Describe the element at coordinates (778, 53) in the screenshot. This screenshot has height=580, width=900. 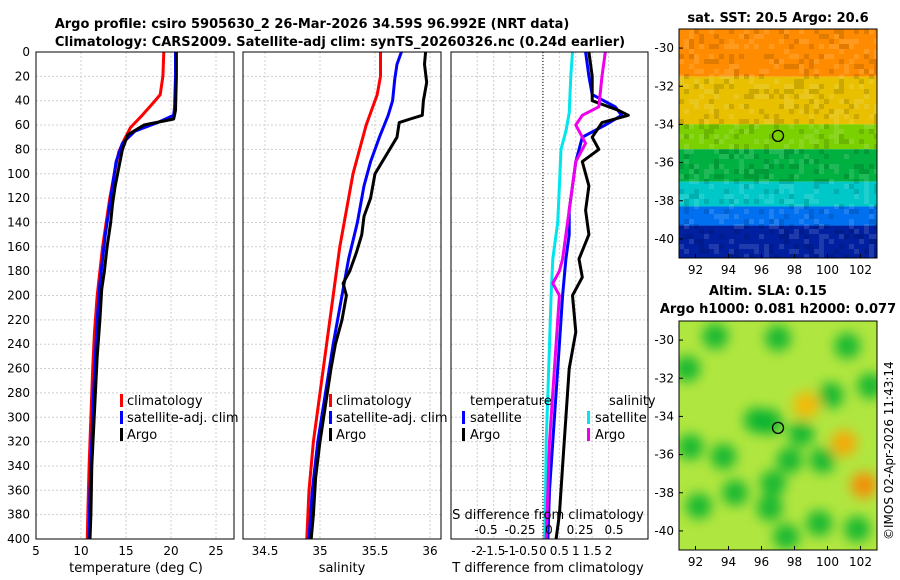
I see `sst-band` at that location.